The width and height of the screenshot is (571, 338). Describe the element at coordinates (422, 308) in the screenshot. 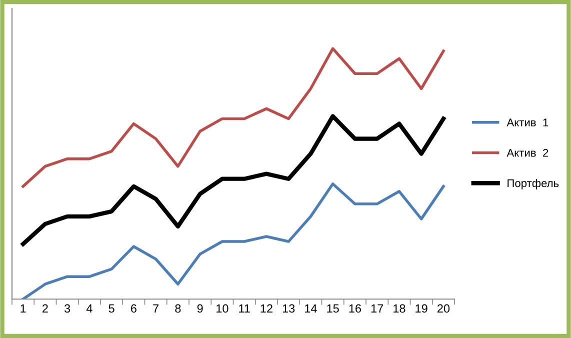

I see `x-tick-label: 19` at that location.